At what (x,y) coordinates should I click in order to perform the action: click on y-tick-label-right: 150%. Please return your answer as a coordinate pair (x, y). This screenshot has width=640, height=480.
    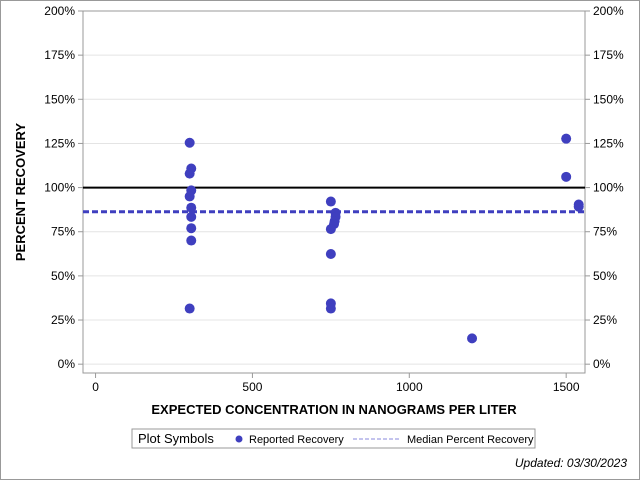
    Looking at the image, I should click on (608, 99).